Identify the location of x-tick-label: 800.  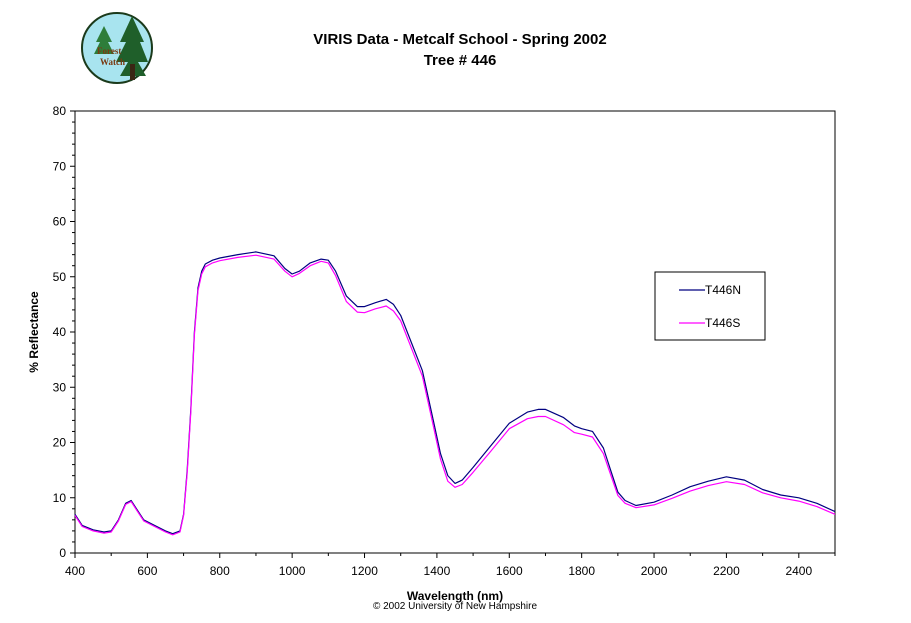
(220, 571).